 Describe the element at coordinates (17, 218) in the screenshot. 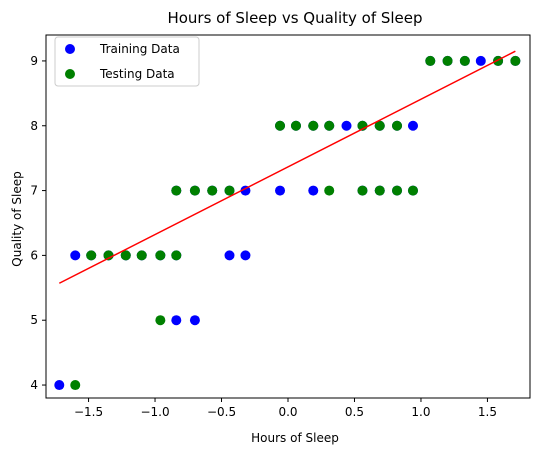

I see `y-axis-label: Quality of Sleep` at that location.